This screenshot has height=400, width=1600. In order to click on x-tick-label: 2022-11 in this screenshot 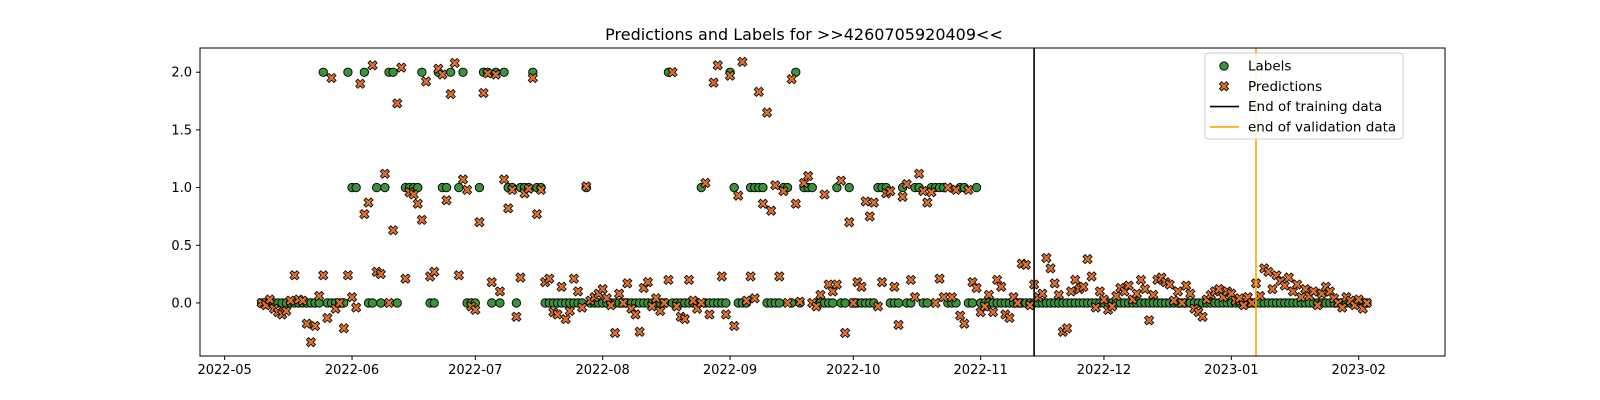, I will do `click(981, 370)`.